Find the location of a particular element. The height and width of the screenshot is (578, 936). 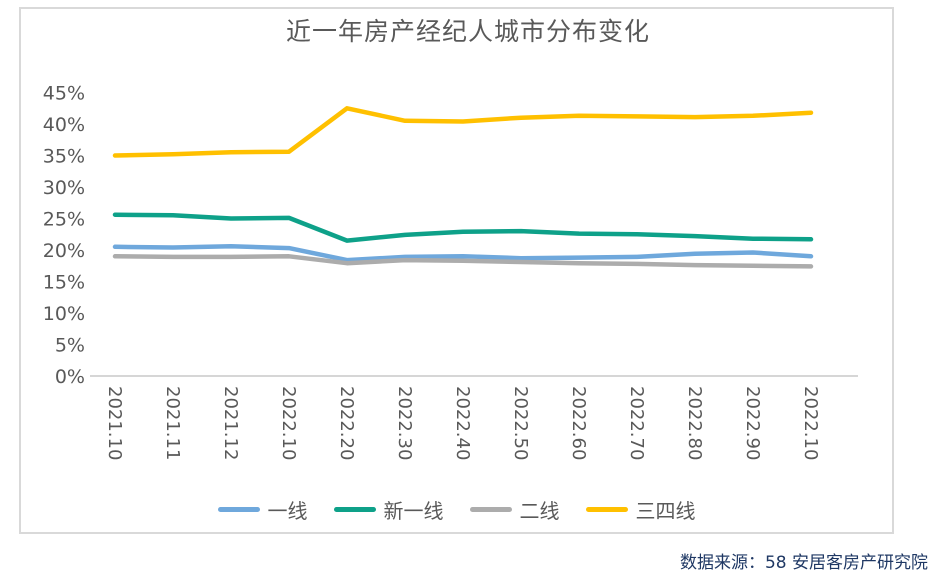

chart-title: 近一年房产经纪人城市分布变化 is located at coordinates (467, 31).